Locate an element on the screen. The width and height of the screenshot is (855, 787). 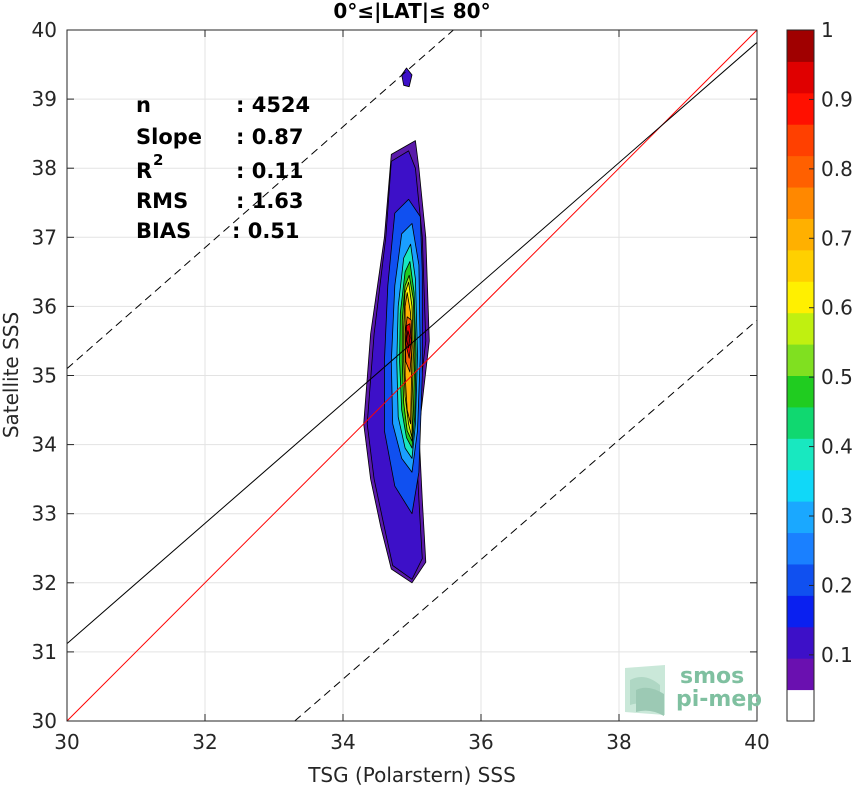
colorbar-tick-label: 0.9 is located at coordinates (837, 99).